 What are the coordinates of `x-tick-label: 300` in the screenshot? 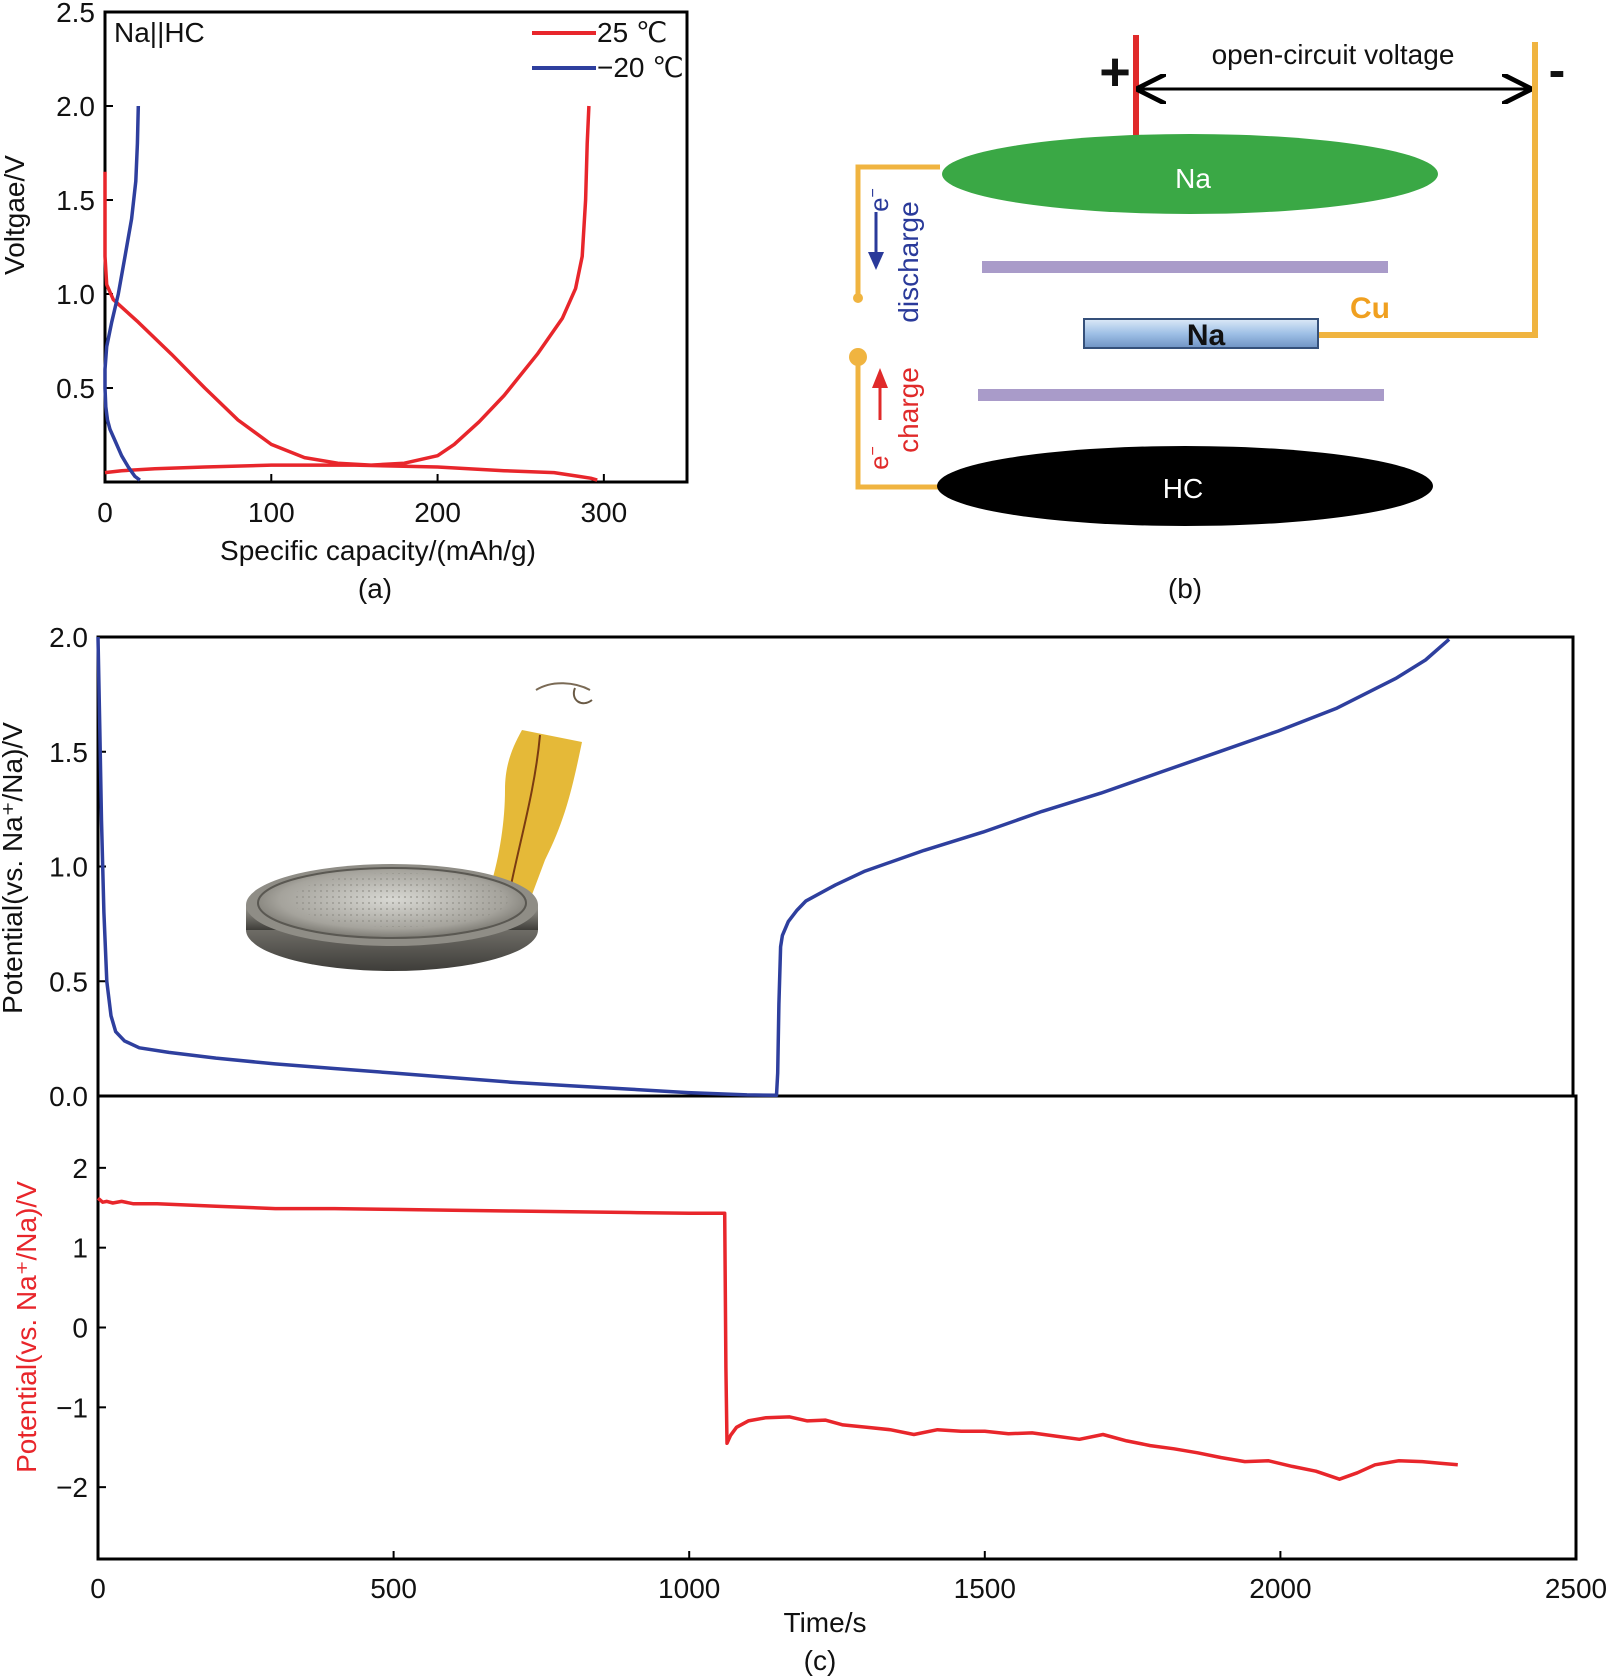 It's located at (603, 512).